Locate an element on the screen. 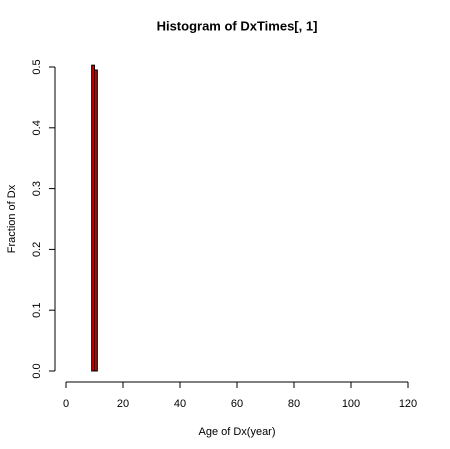 This screenshot has width=450, height=449. y-tick-label: 0.1 is located at coordinates (37, 310).